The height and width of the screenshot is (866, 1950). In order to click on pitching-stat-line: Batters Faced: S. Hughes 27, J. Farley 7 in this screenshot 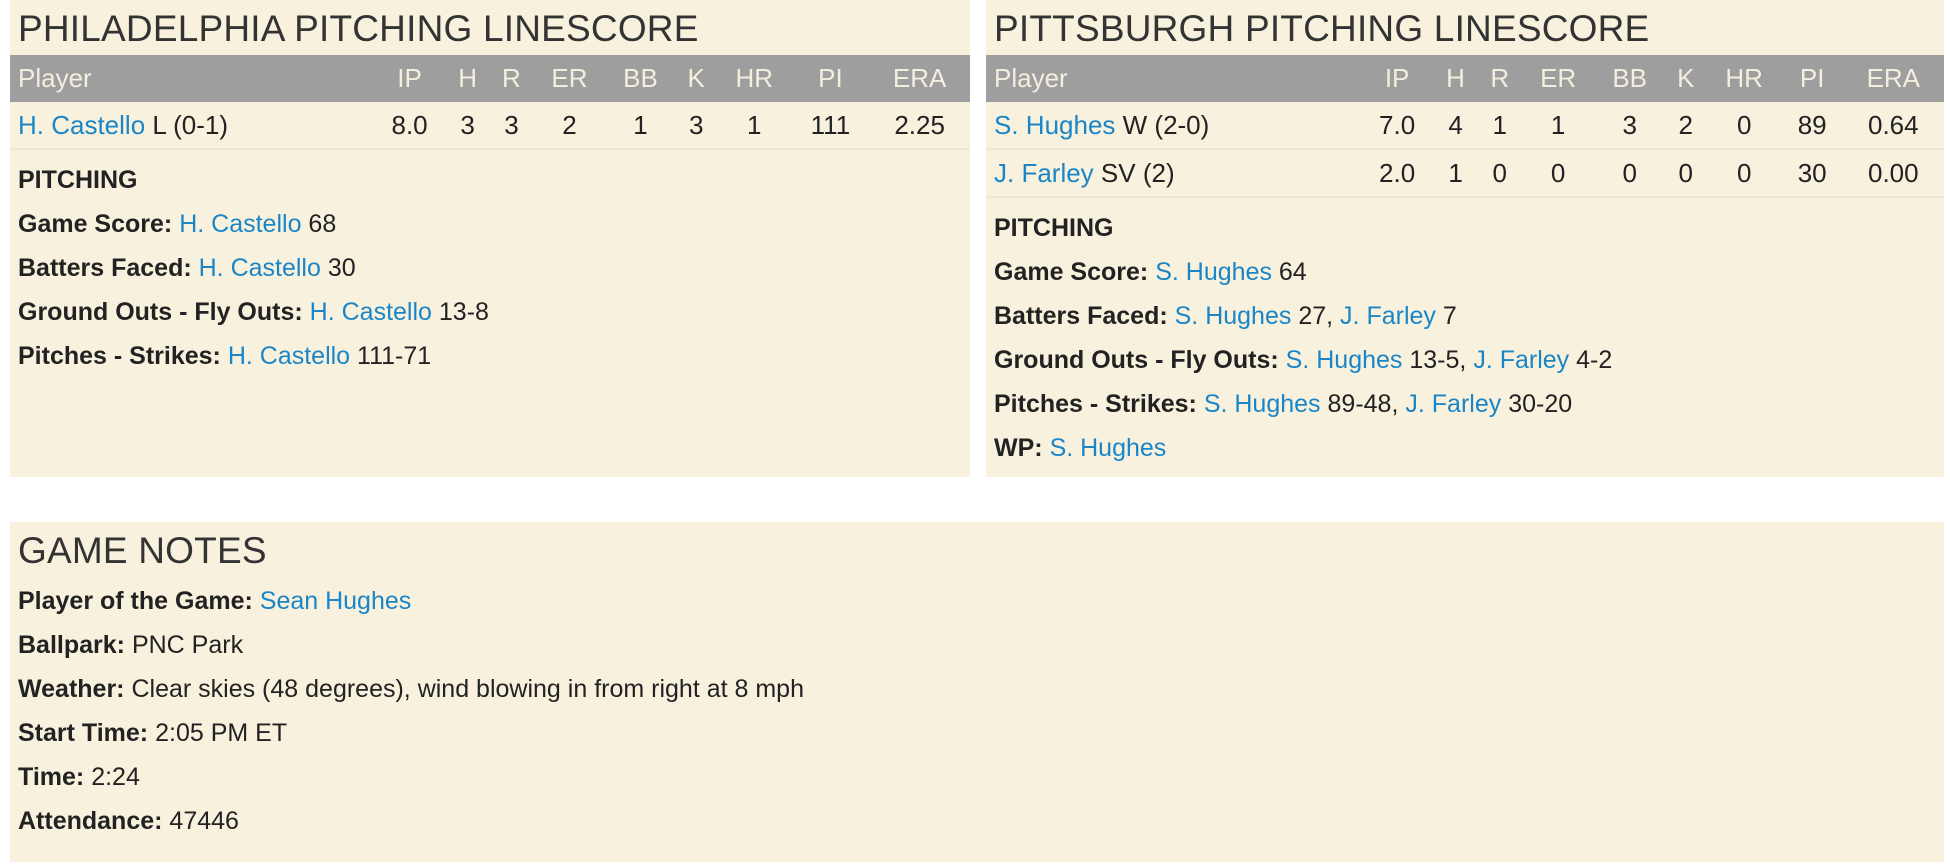, I will do `click(1225, 316)`.